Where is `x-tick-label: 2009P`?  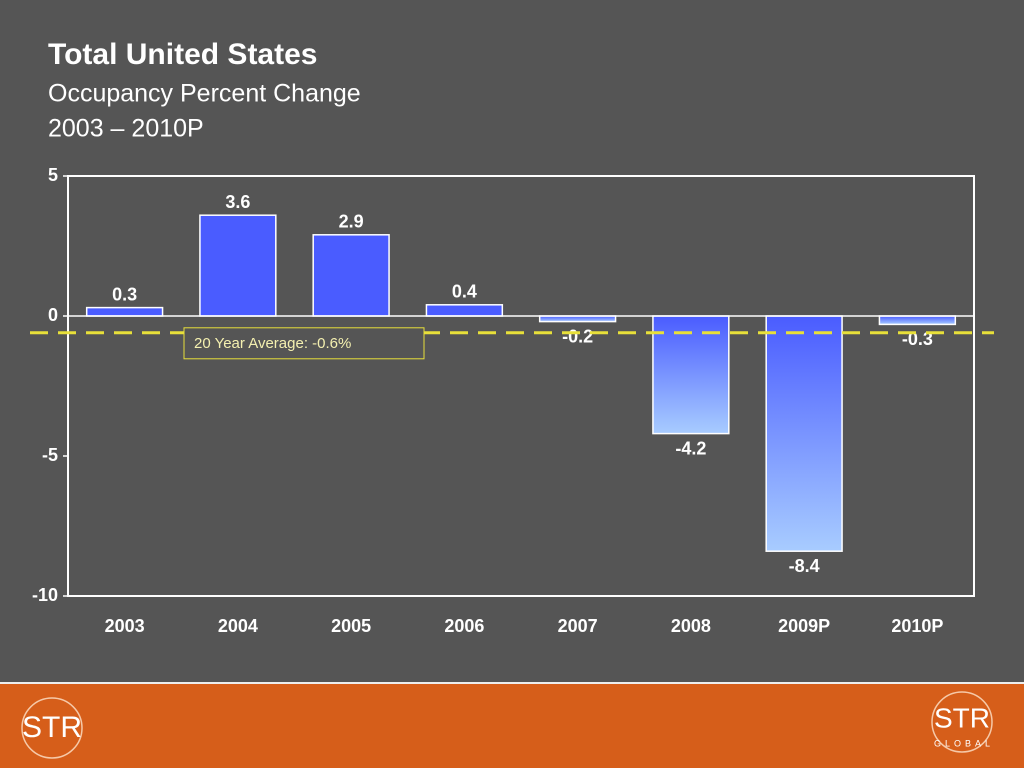
x-tick-label: 2009P is located at coordinates (804, 626).